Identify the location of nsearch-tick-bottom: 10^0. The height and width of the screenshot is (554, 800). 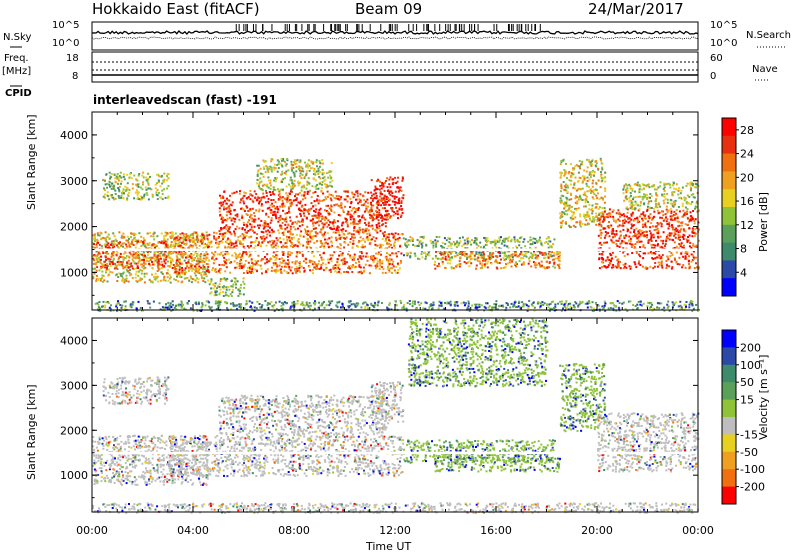
(724, 43).